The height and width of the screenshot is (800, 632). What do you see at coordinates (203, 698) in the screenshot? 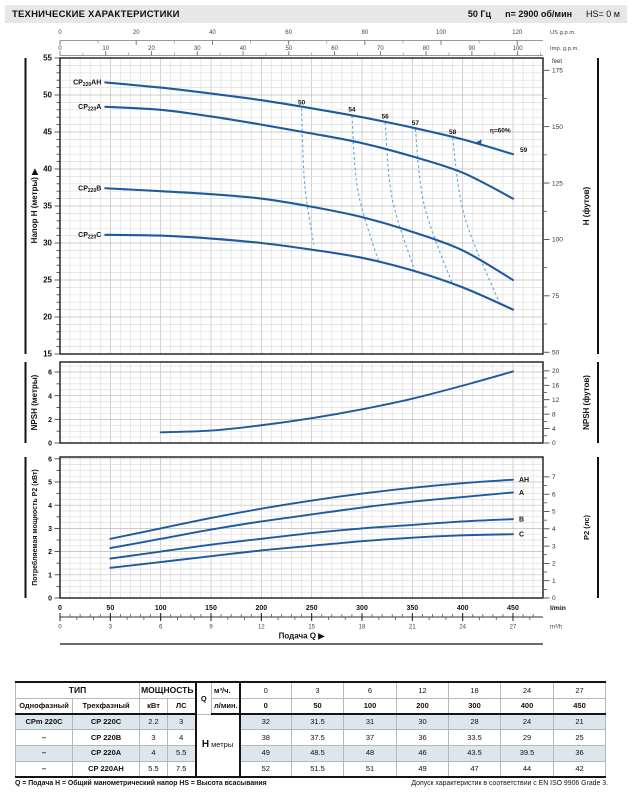
I see `col-header-q: Q` at bounding box center [203, 698].